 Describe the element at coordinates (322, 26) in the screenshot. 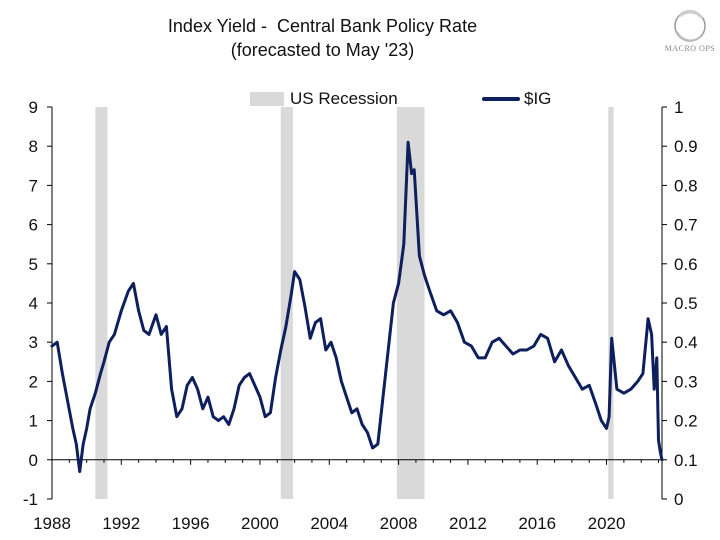

I see `chart-title-line-1: Index Yield - Central Bank Policy Rate` at that location.